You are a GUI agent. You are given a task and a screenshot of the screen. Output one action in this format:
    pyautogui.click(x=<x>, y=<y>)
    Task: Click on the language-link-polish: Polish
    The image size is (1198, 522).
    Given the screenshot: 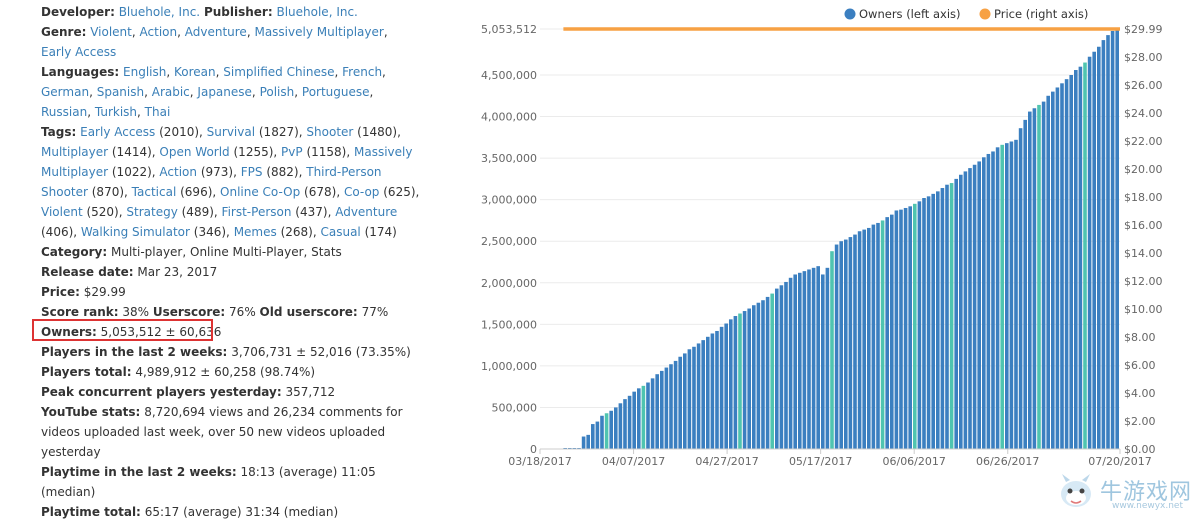 What is the action you would take?
    pyautogui.click(x=277, y=92)
    